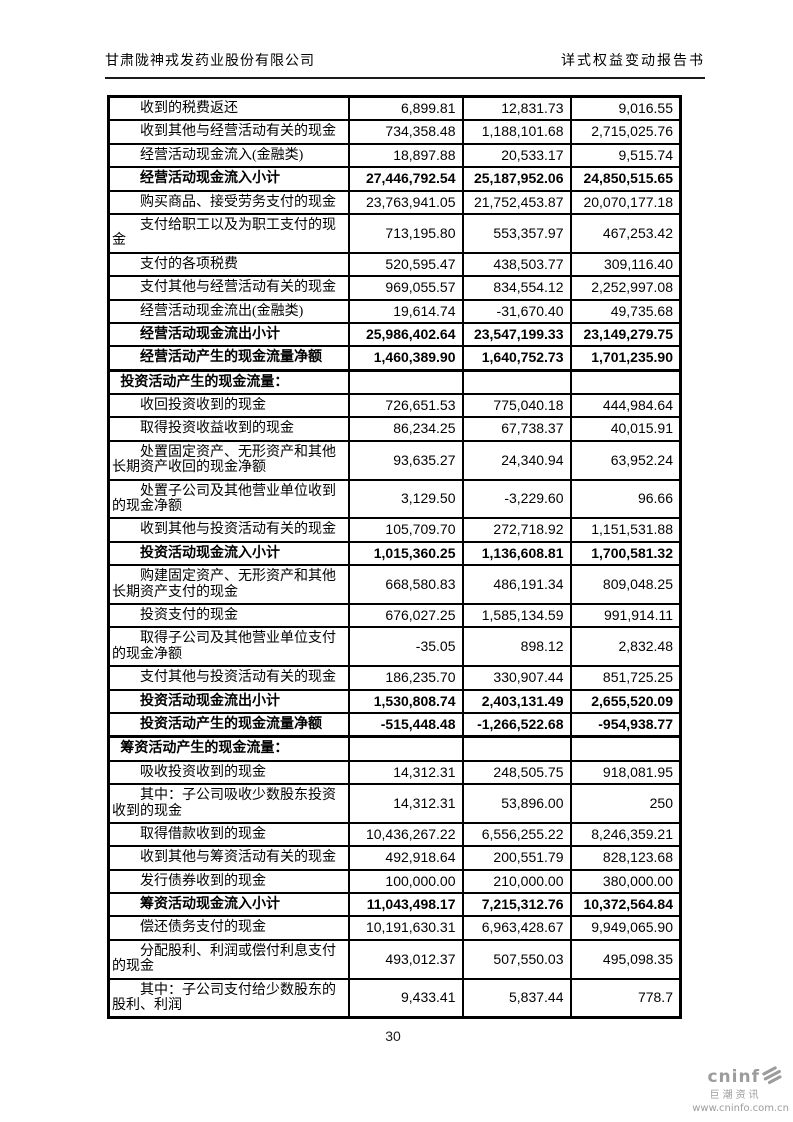  What do you see at coordinates (516, 179) in the screenshot?
I see `row-value: 25,187,952.06` at bounding box center [516, 179].